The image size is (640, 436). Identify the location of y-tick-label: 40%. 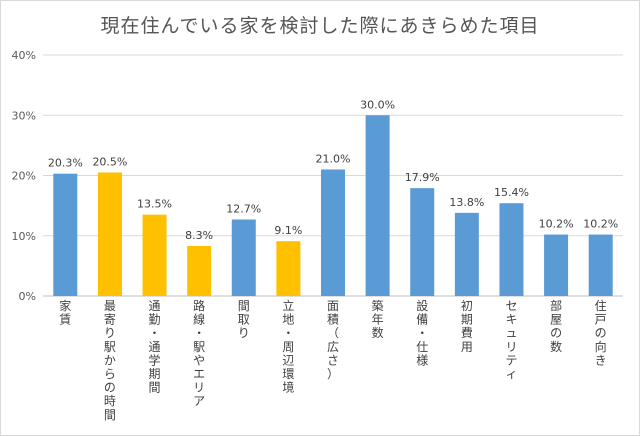
(24, 55).